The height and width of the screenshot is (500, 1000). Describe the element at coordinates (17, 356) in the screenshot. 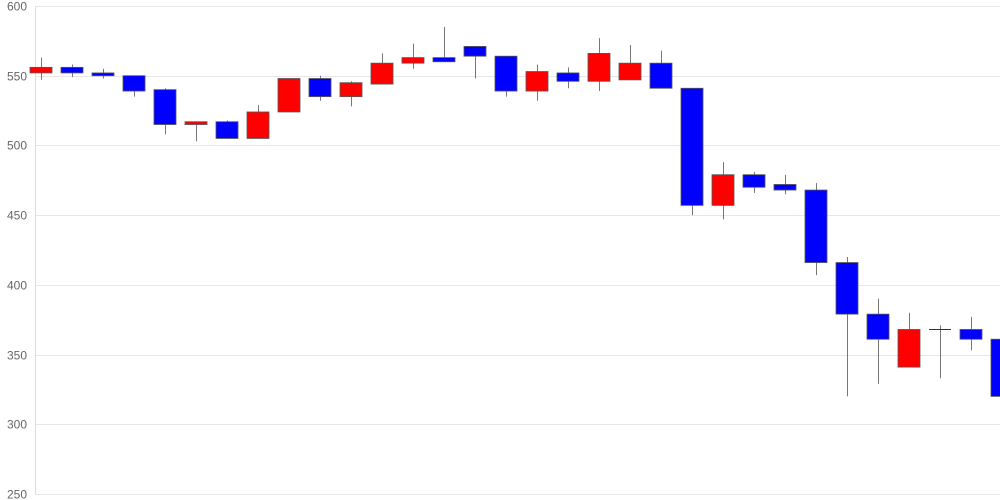

I see `y-tick-label: 350` at that location.